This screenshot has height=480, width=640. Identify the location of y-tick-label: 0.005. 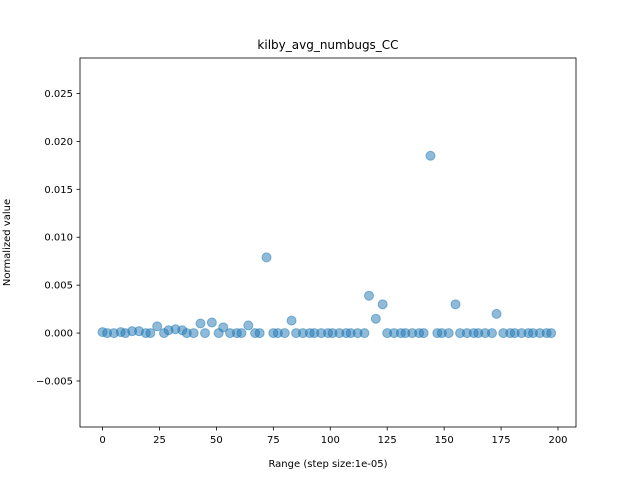
(58, 286).